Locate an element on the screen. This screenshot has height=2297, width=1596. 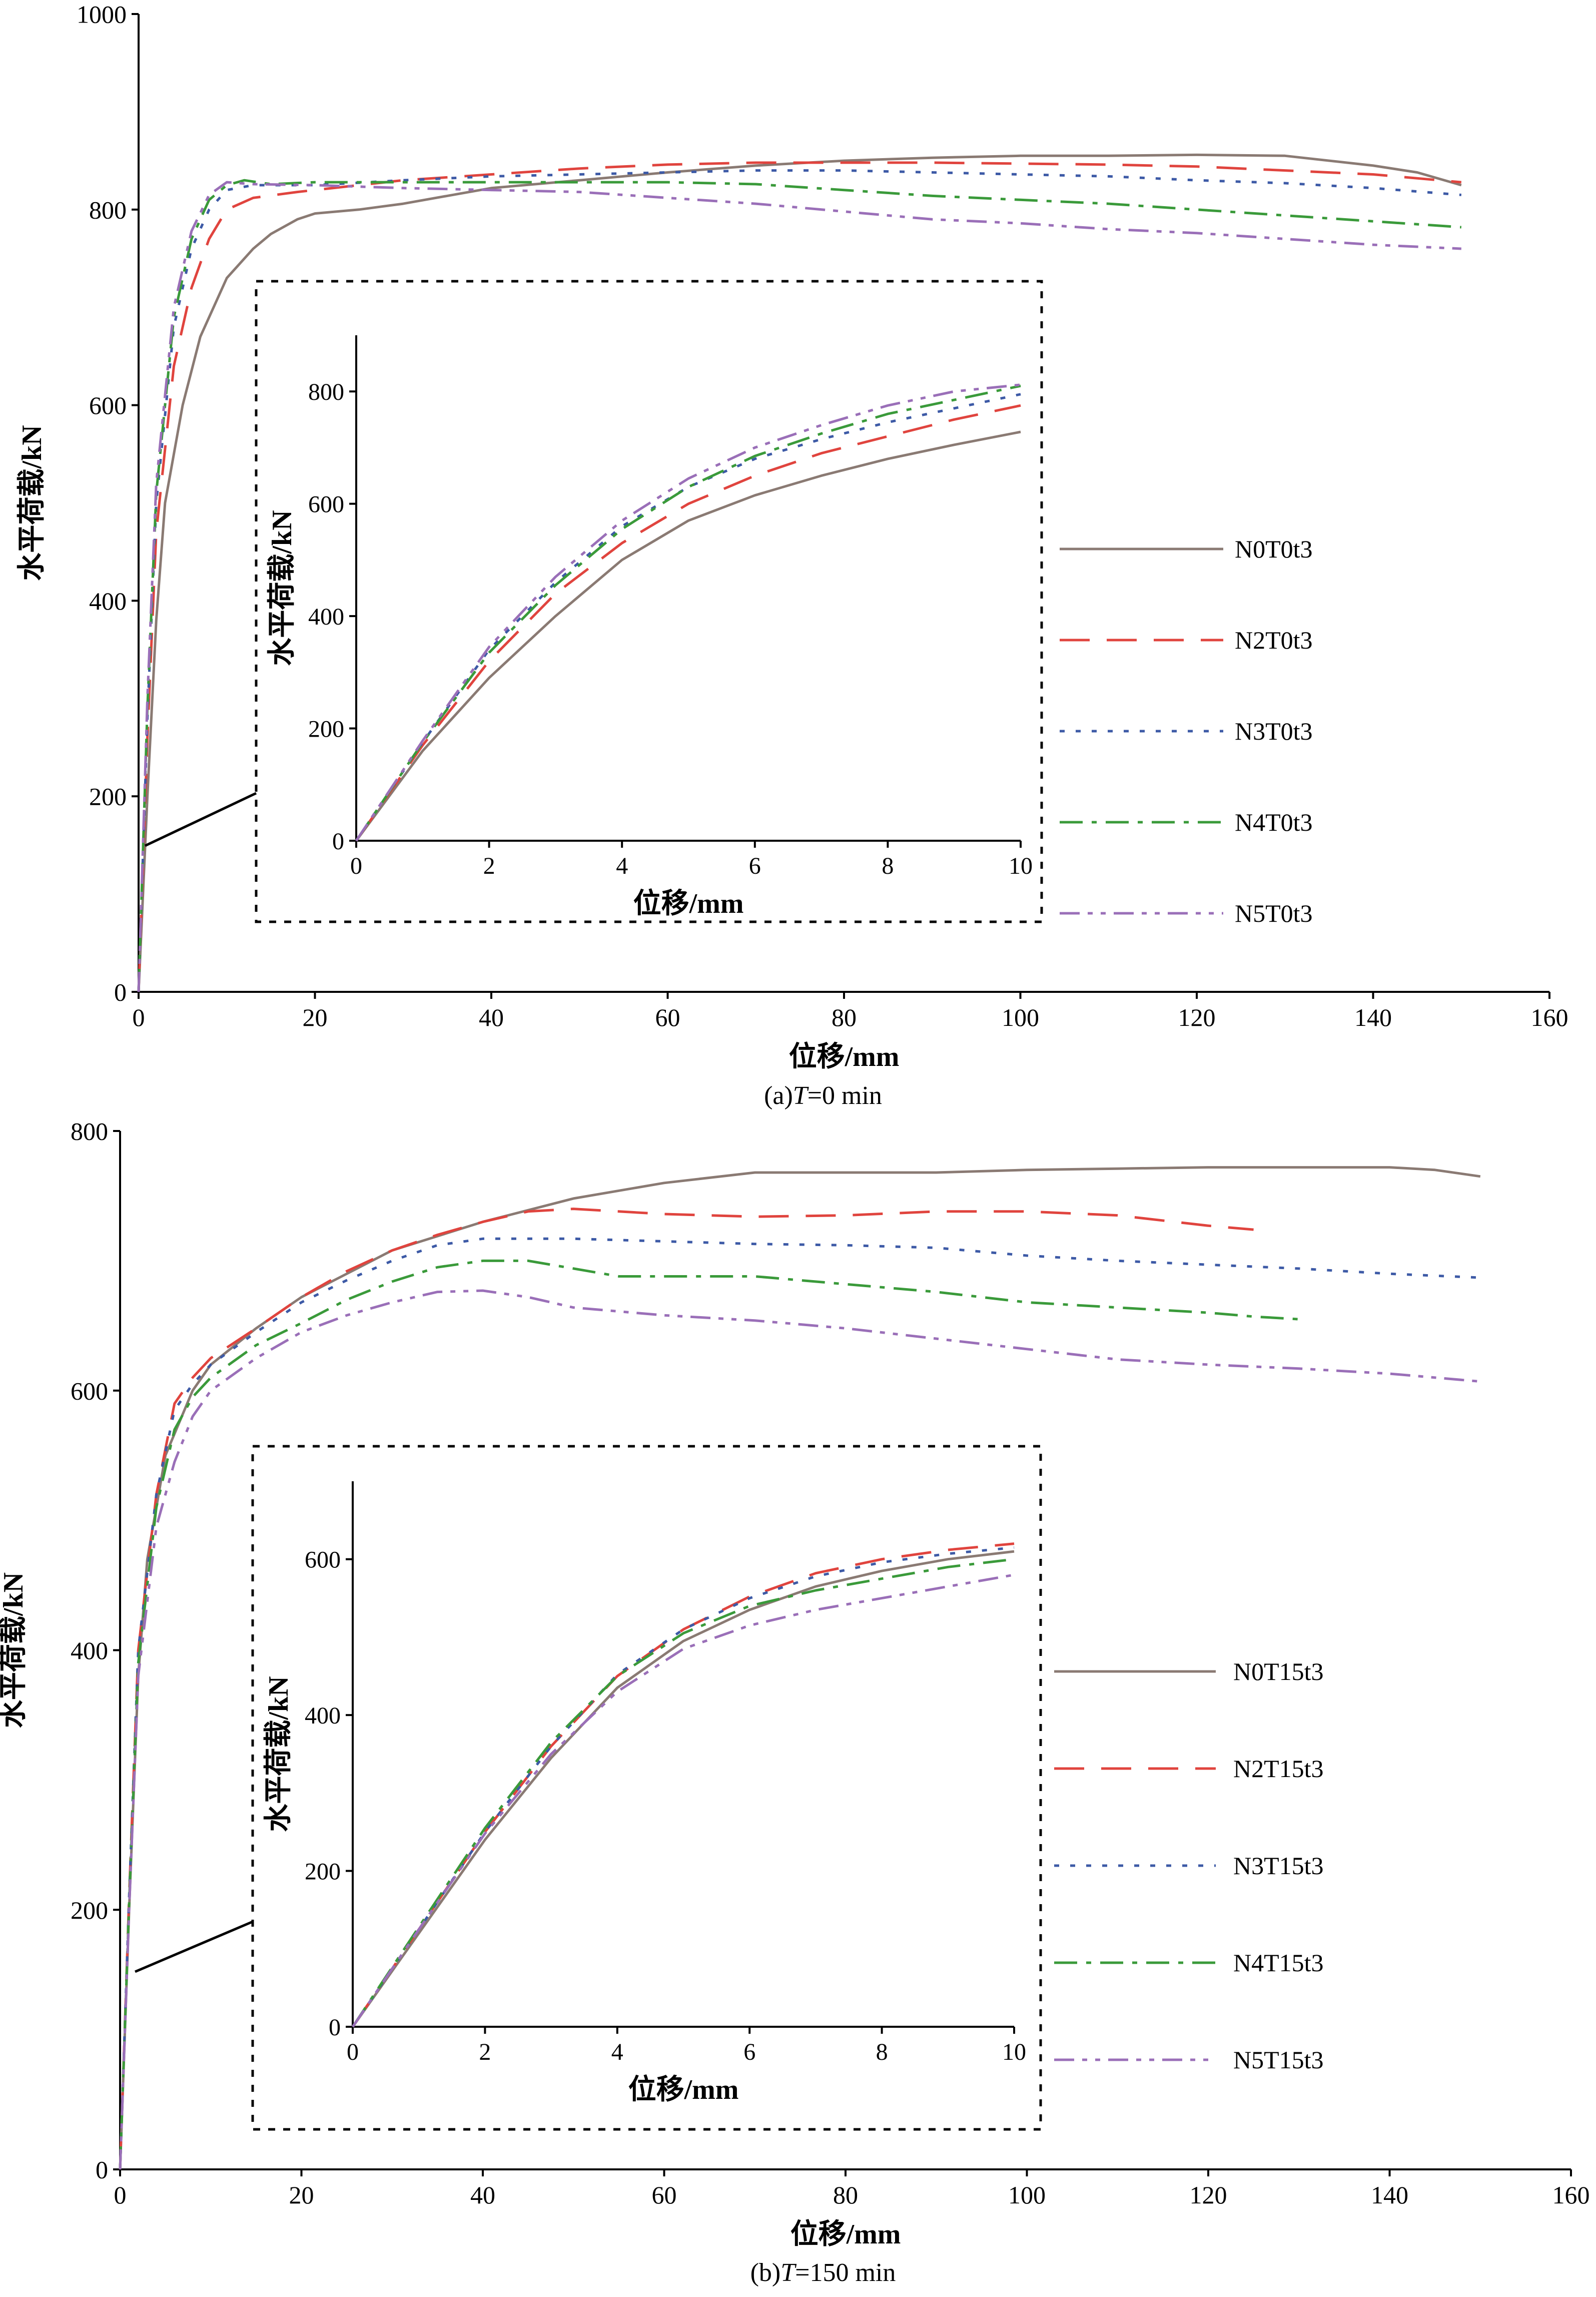
inset-a-x-tick-label: 0 is located at coordinates (356, 866).